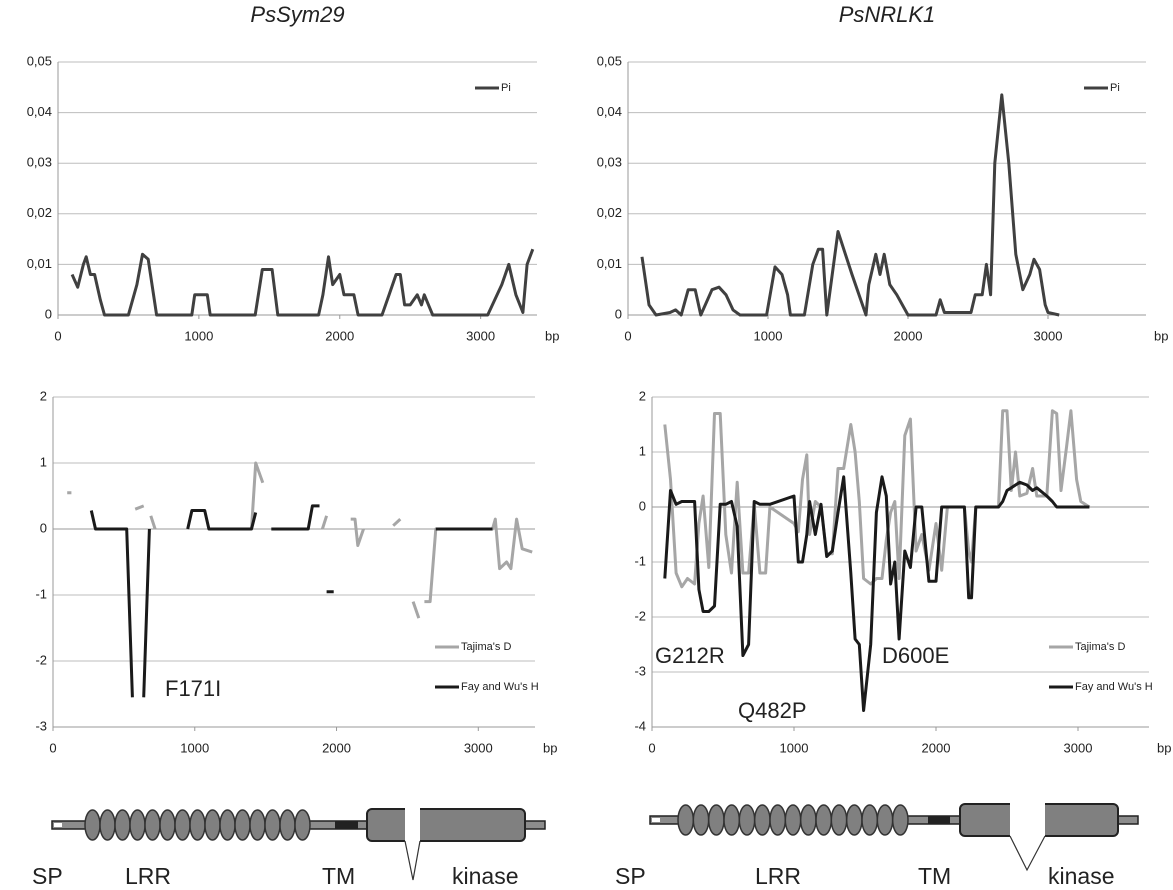 The image size is (1173, 890). What do you see at coordinates (609, 263) in the screenshot?
I see `y-tick-label: 0,01` at bounding box center [609, 263].